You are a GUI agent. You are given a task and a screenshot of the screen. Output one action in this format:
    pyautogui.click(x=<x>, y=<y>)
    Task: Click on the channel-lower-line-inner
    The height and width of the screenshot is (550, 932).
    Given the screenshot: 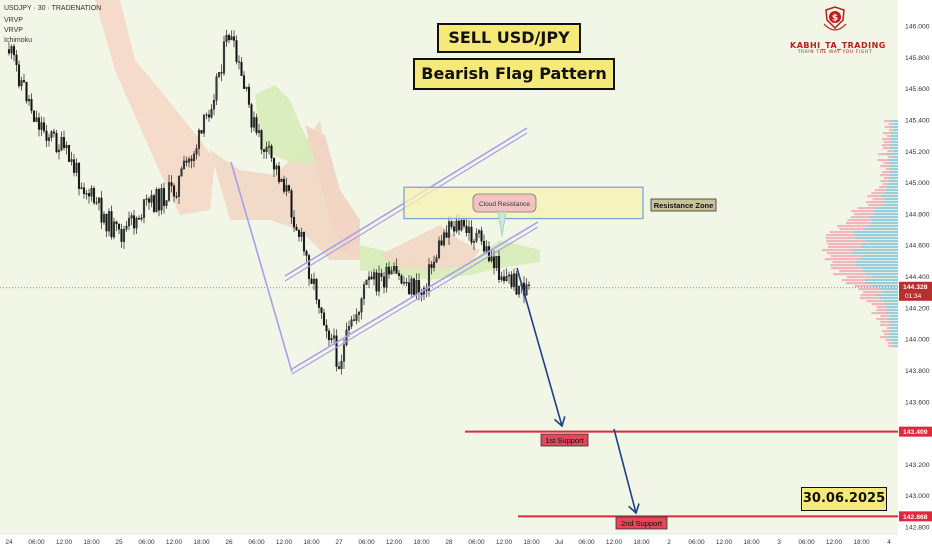 What is the action you would take?
    pyautogui.click(x=415, y=300)
    